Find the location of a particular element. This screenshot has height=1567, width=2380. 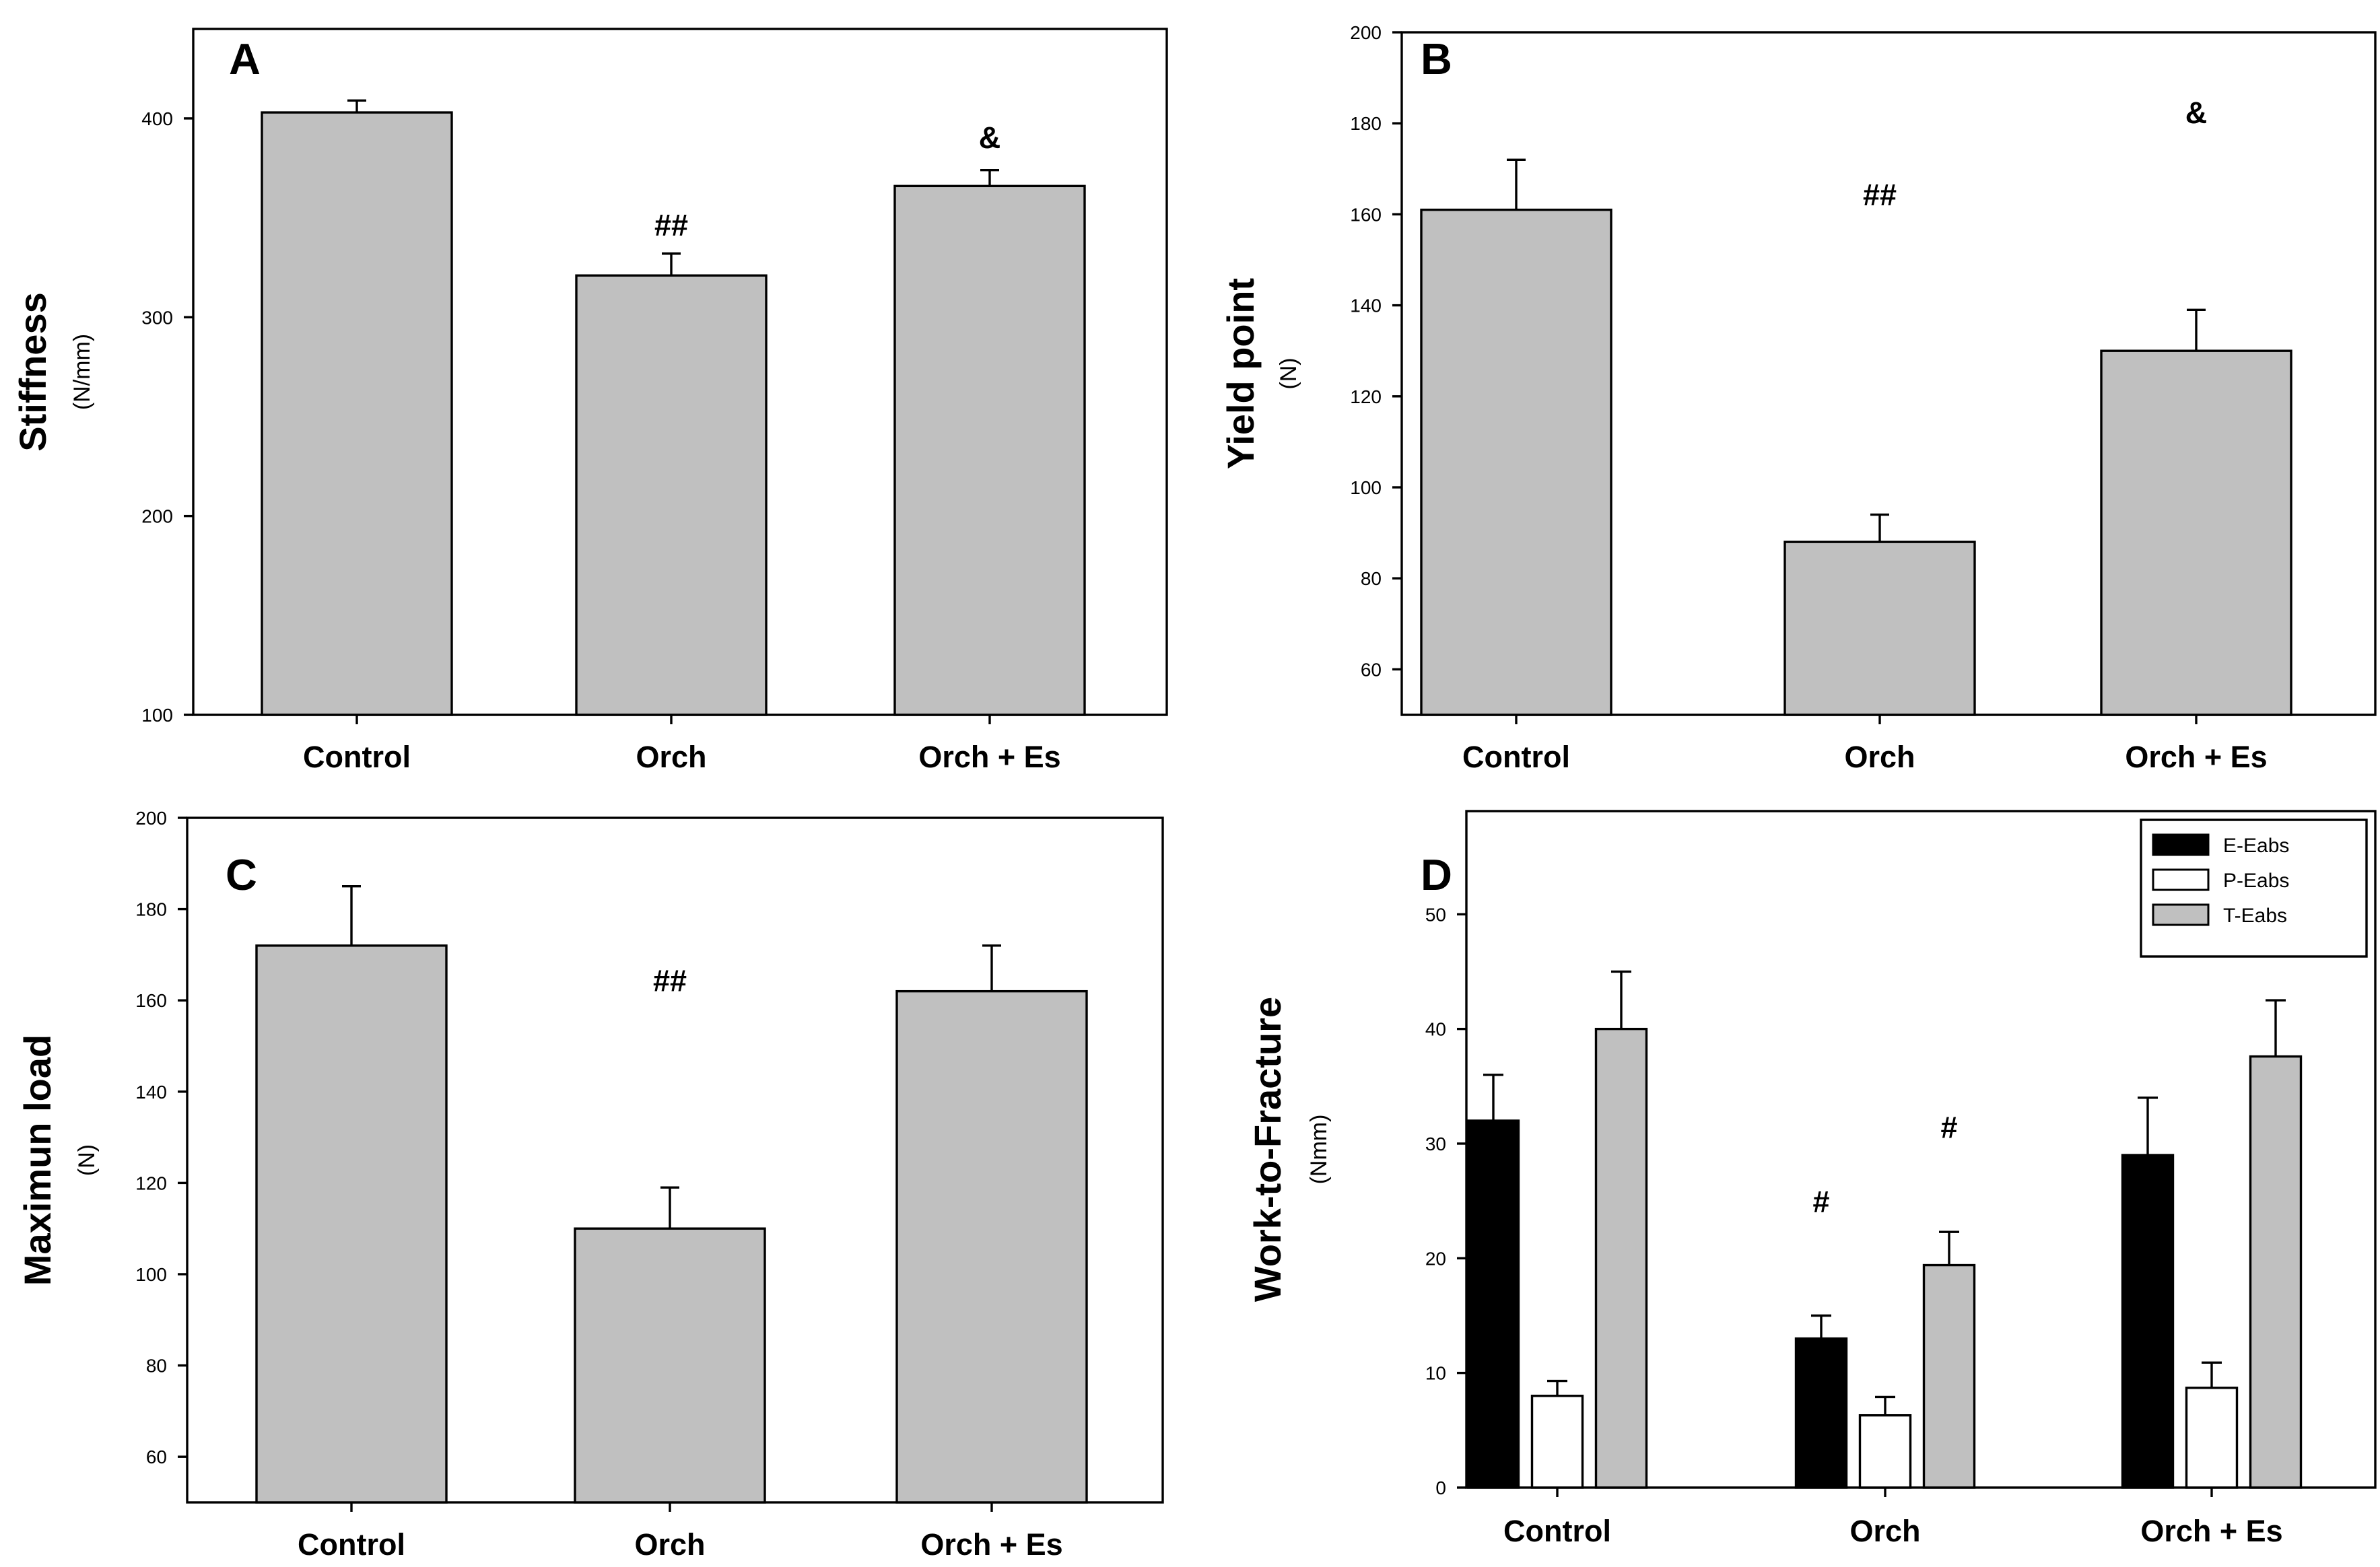

legend: E-Eabs P-Eabs T-Eabs is located at coordinates (2254, 888).